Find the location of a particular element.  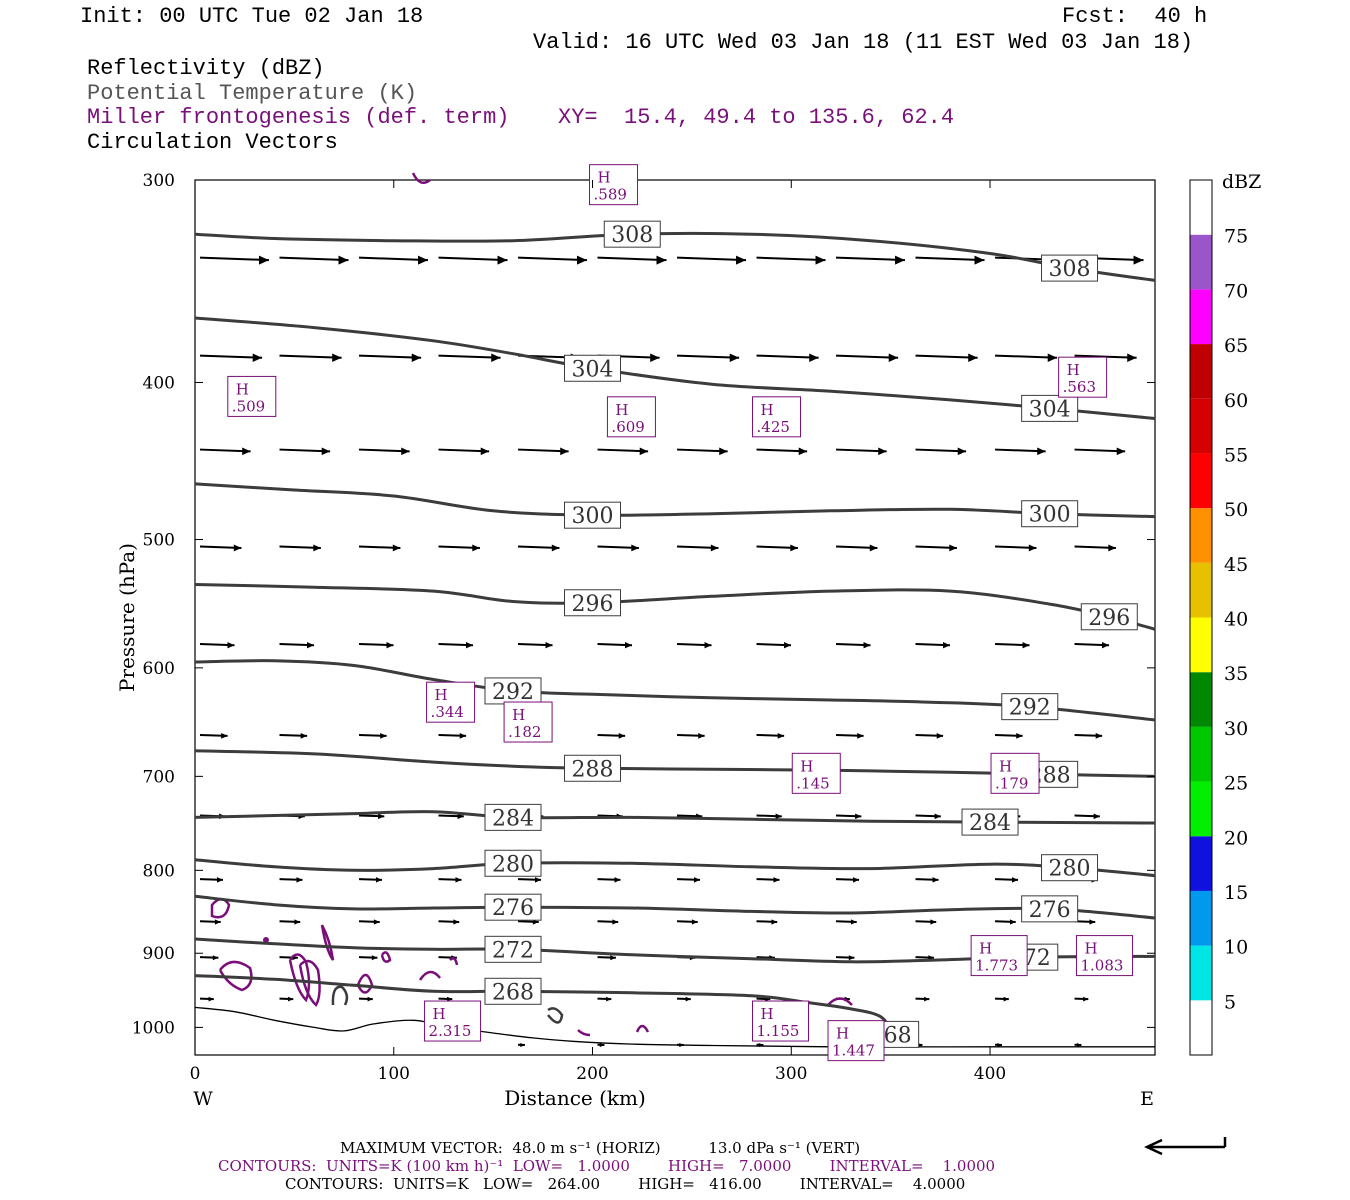

colorbar-tick-label: 55 is located at coordinates (1236, 455).